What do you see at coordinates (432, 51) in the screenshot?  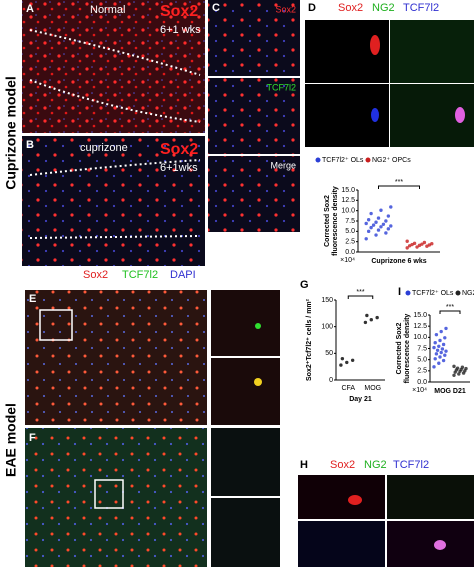 I see `image-d2` at bounding box center [432, 51].